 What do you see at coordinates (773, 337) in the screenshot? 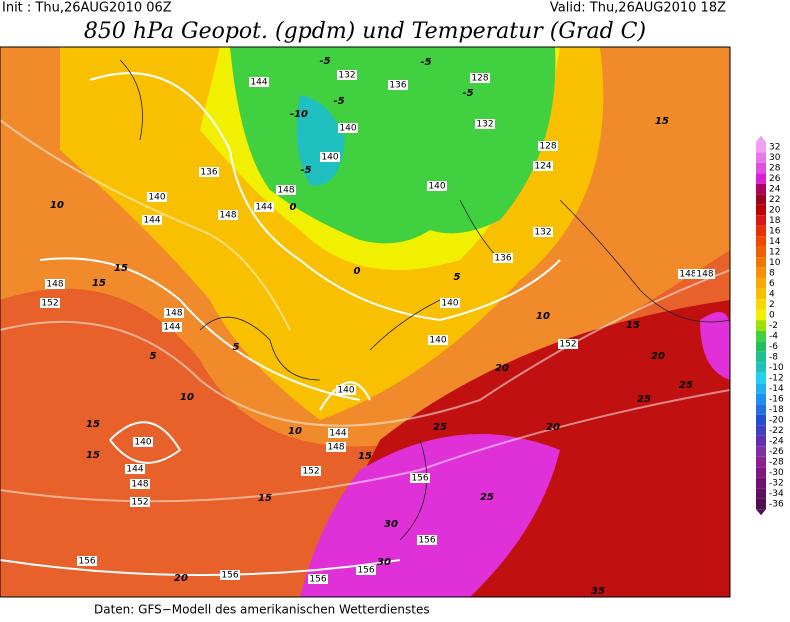
I see `colorbar-label: -4` at bounding box center [773, 337].